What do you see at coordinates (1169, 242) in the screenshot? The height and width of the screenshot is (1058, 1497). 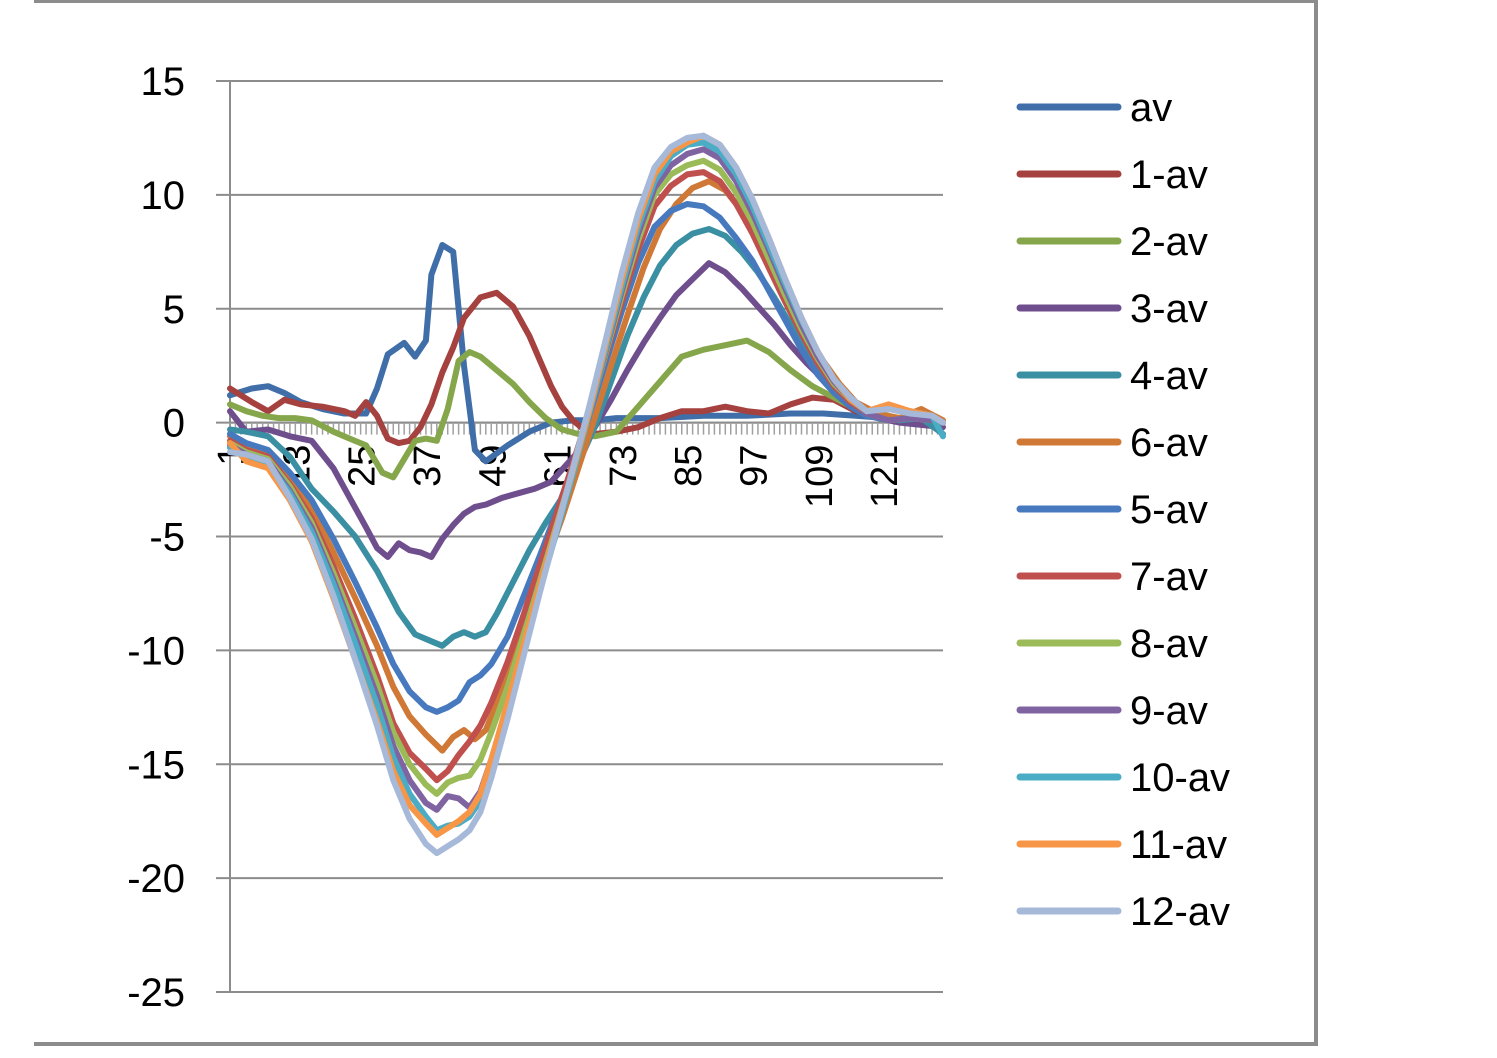 I see `legend-label: 2-av` at bounding box center [1169, 242].